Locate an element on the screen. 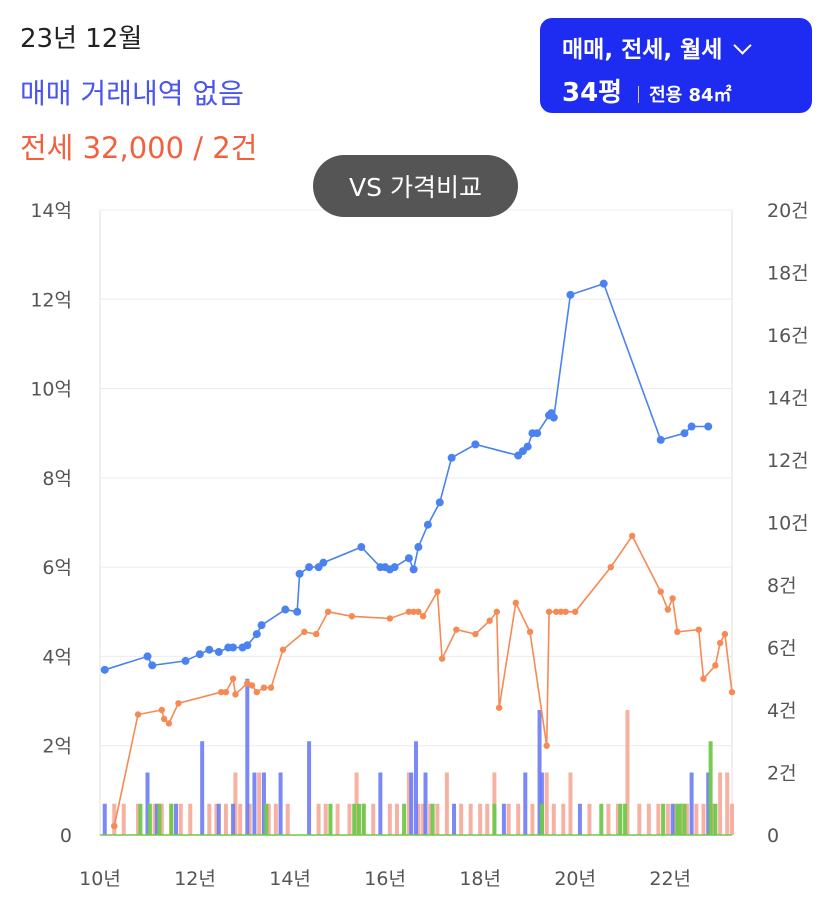 The width and height of the screenshot is (827, 903). x-tick-label: 10년 is located at coordinates (100, 879).